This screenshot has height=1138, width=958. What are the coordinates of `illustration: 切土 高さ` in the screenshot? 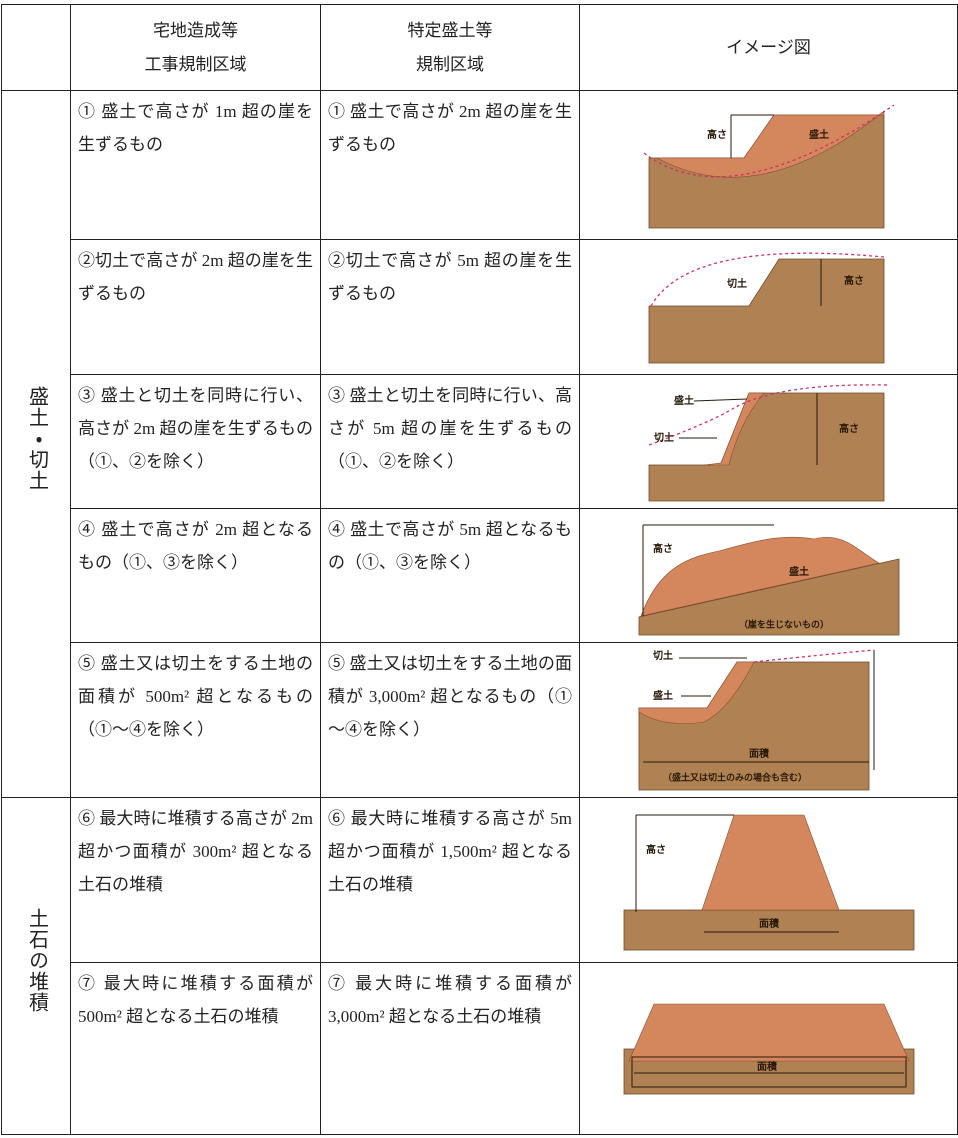 It's located at (766, 308).